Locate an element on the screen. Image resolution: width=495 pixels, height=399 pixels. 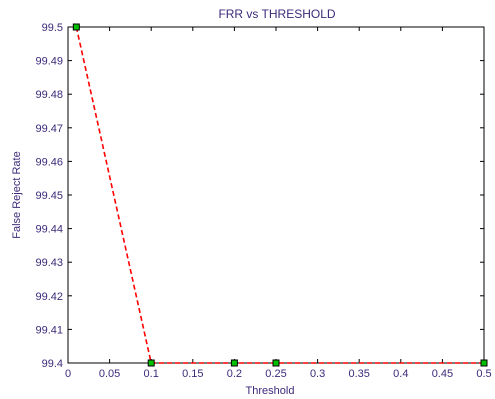
x-tick-label: 0.25 is located at coordinates (275, 374).